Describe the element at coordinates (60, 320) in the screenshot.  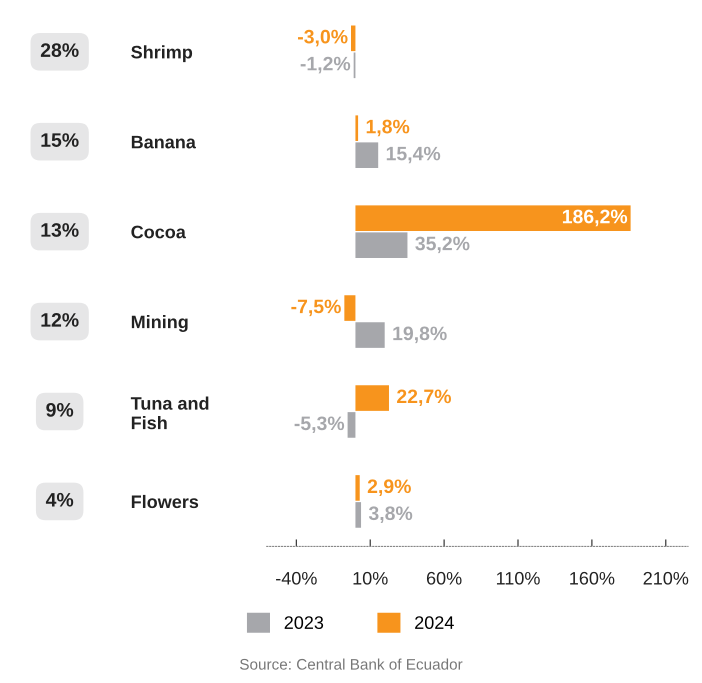
I see `text: 12%` at that location.